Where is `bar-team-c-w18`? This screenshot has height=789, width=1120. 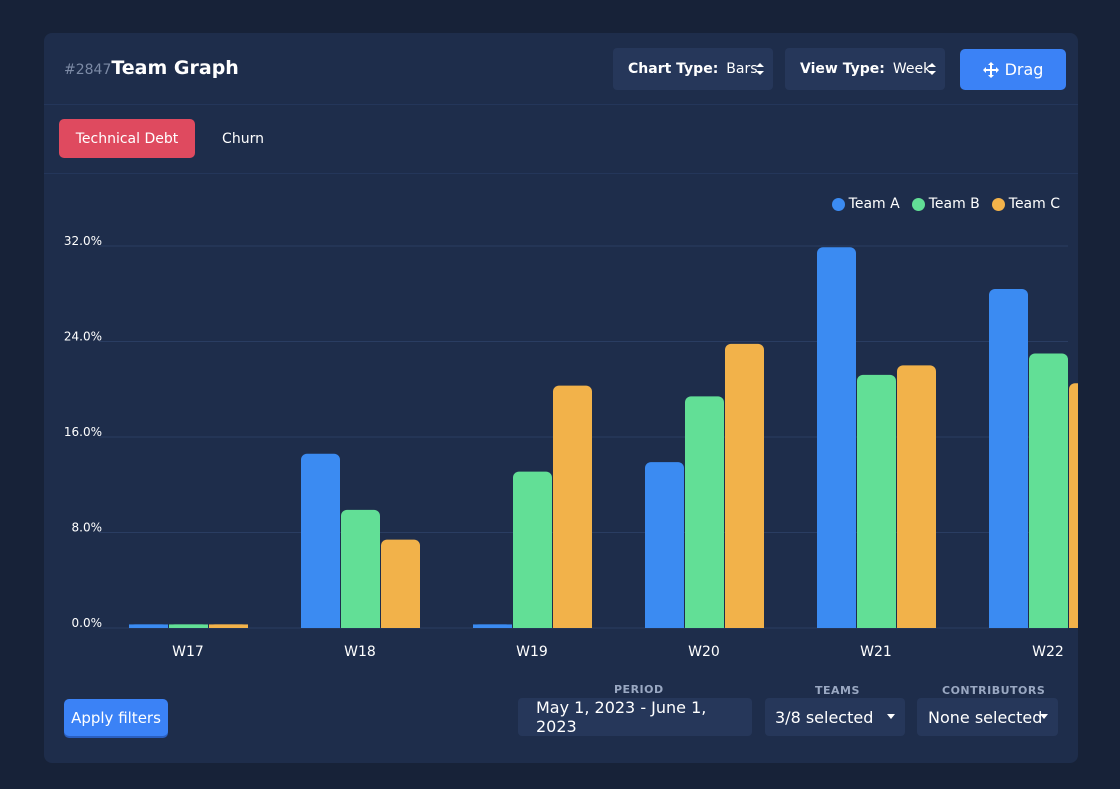
bar-team-c-w18 is located at coordinates (400, 583).